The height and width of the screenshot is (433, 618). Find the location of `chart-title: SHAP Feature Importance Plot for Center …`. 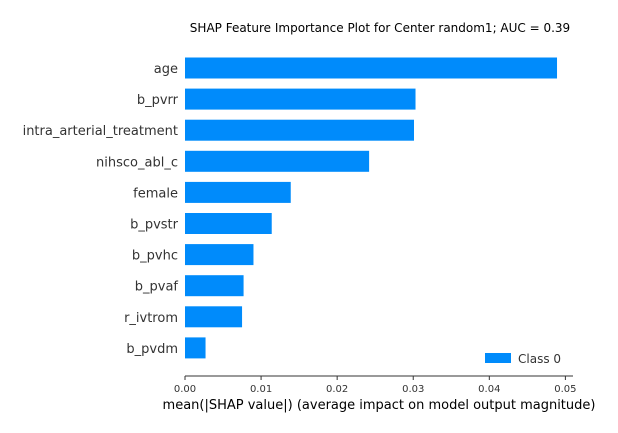

chart-title: SHAP Feature Importance Plot for Center … is located at coordinates (380, 28).